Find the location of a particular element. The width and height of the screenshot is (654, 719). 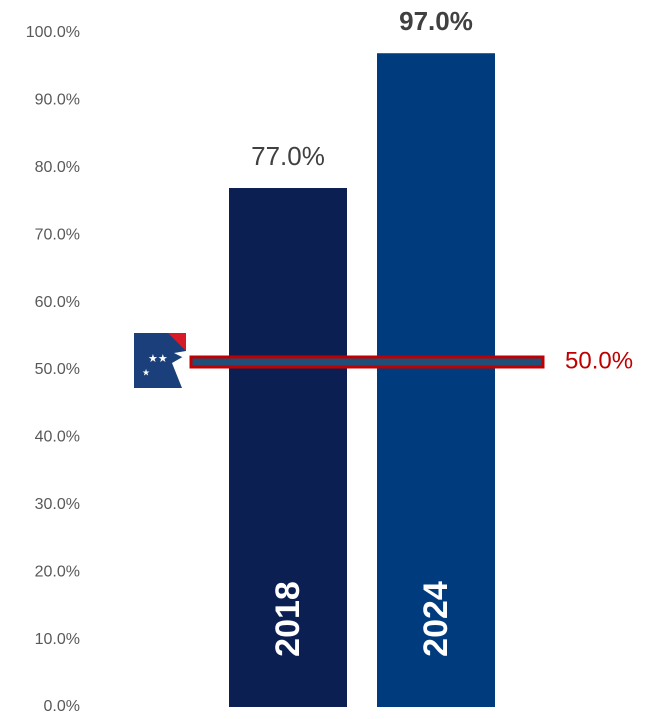

category-label: 2024 is located at coordinates (436, 619).